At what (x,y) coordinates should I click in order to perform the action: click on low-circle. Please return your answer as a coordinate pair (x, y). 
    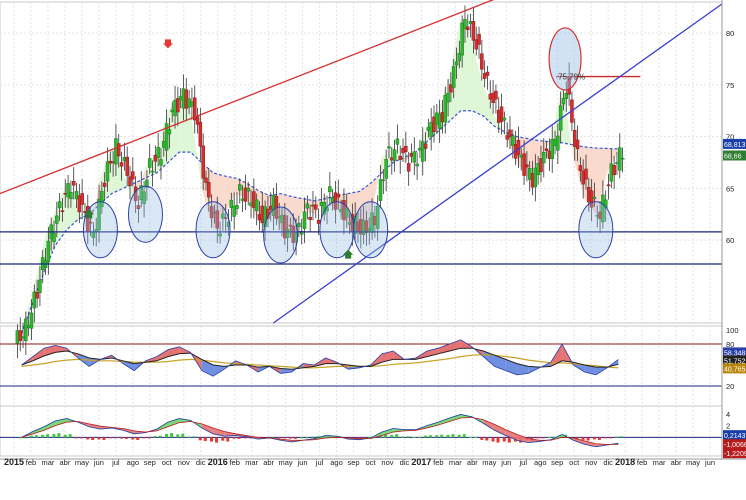
    Looking at the image, I should click on (337, 230).